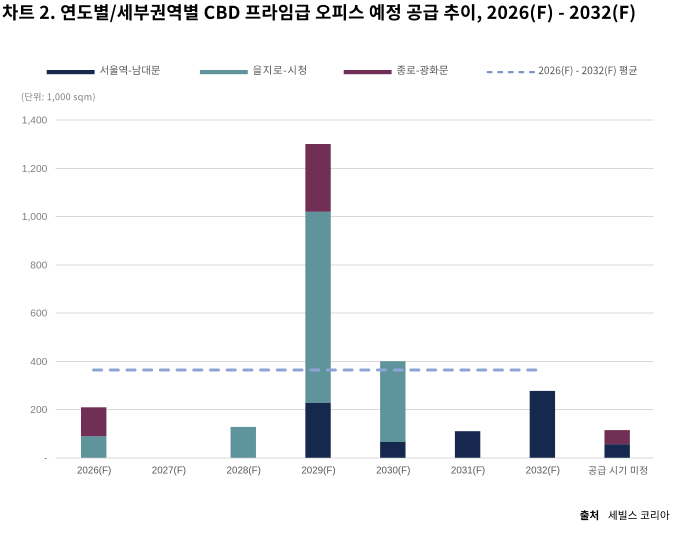 Image resolution: width=680 pixels, height=538 pixels. What do you see at coordinates (244, 471) in the screenshot?
I see `svg-text: 2028(F)` at bounding box center [244, 471].